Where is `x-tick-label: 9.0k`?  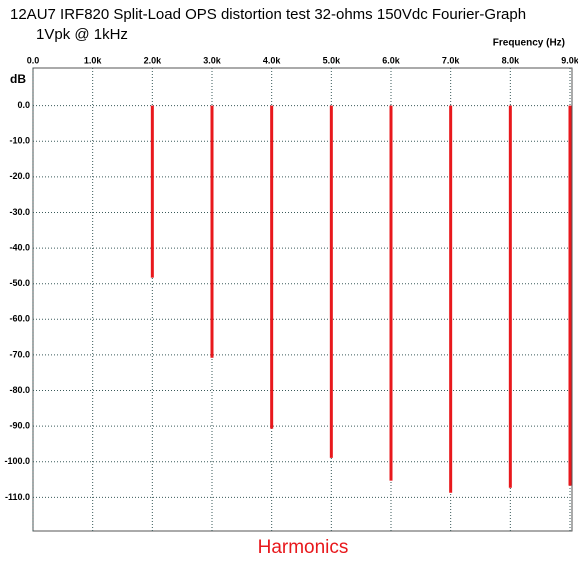
x-tick-label: 9.0k is located at coordinates (569, 60).